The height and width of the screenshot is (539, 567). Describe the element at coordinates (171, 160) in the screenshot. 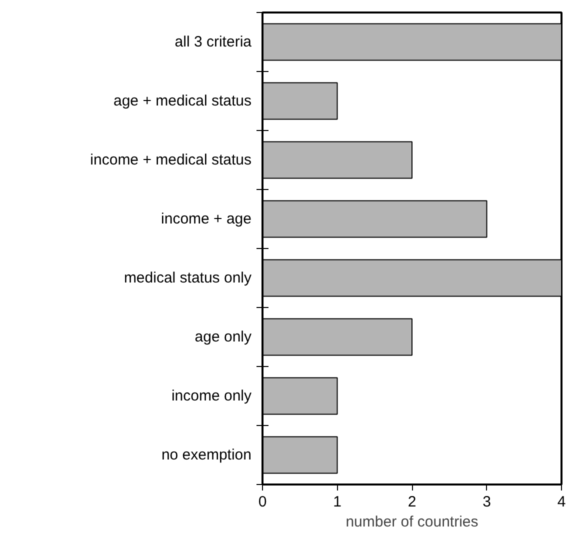

I see `y-tick-label: income + medical status` at that location.